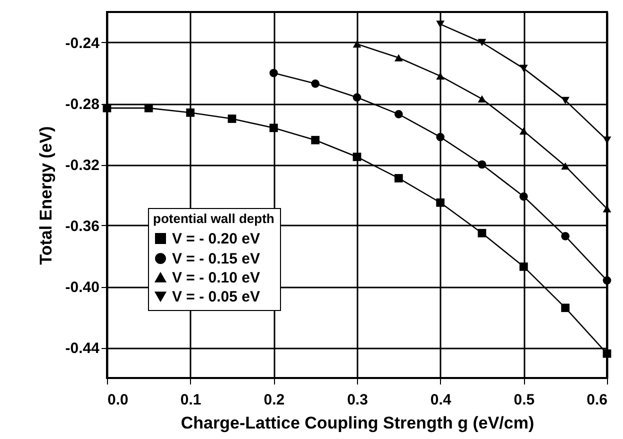 The width and height of the screenshot is (623, 439). Describe the element at coordinates (524, 400) in the screenshot. I see `x-tick-label: 0.5` at that location.